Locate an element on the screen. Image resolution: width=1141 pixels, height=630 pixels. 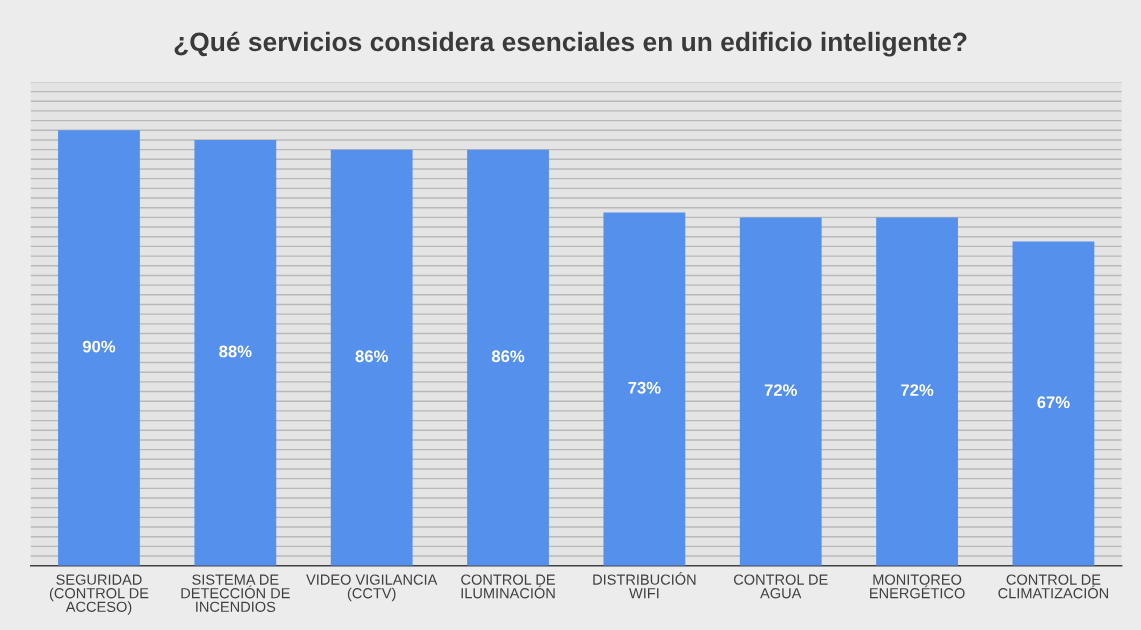
chart-title: ¿Qué servicios considera esenciales en un edificio inteligente? is located at coordinates (570, 44).